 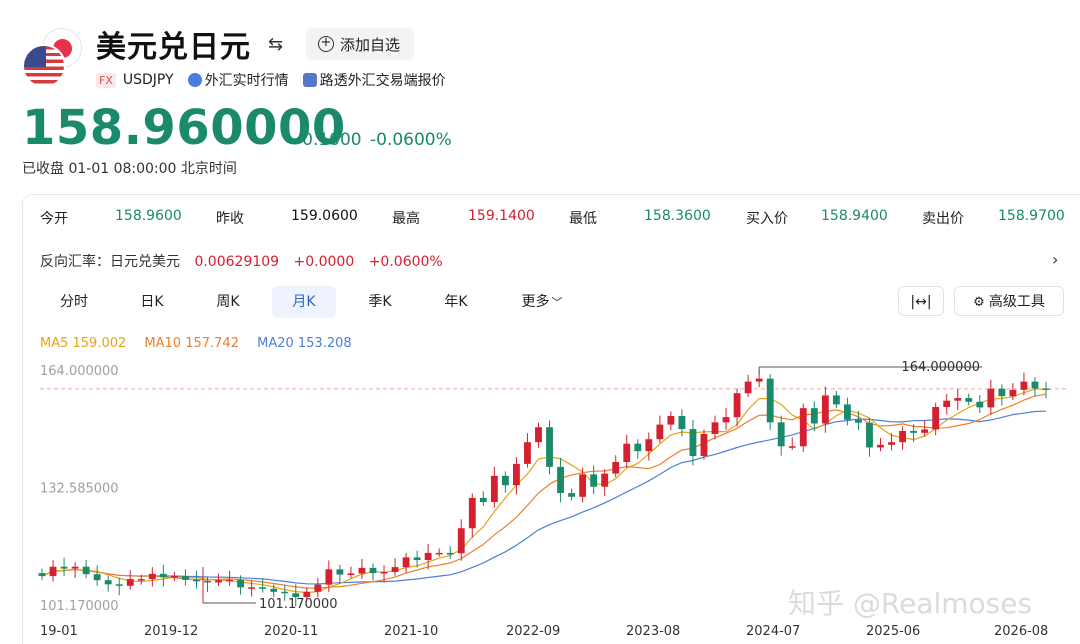 What do you see at coordinates (230, 219) in the screenshot?
I see `prev-close-label: 昨收` at bounding box center [230, 219].